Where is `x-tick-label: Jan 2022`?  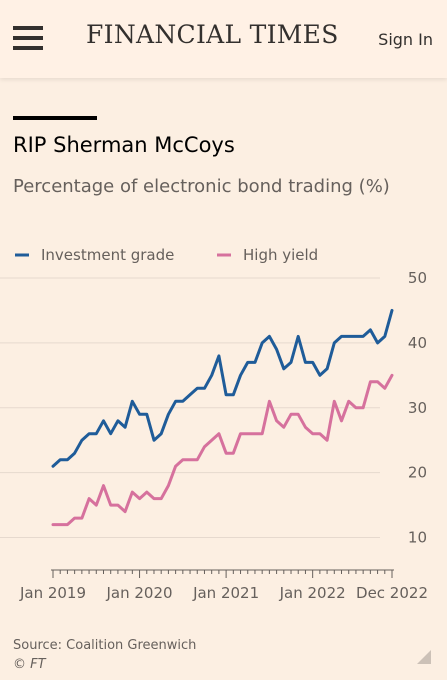 x-tick-label: Jan 2022 is located at coordinates (312, 593).